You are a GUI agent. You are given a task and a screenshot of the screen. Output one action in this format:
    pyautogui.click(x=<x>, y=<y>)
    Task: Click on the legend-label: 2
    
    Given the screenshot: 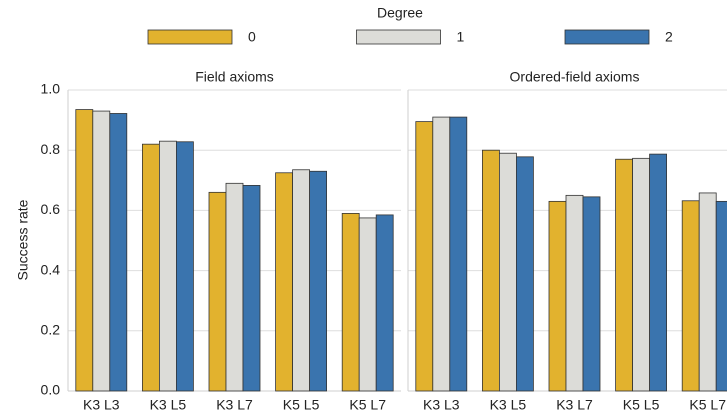 What is the action you would take?
    pyautogui.click(x=669, y=37)
    